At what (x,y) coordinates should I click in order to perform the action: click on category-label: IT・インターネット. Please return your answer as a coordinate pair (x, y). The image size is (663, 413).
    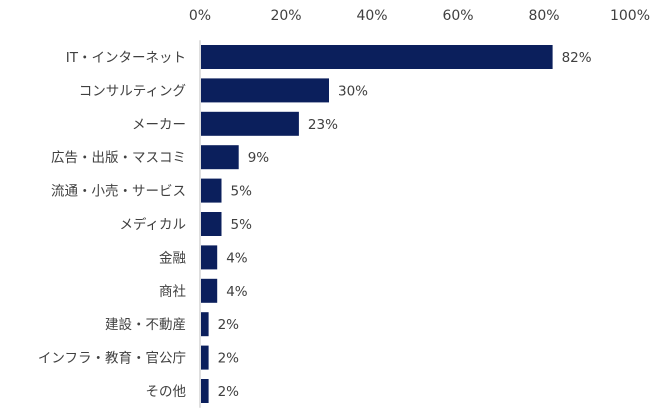
    Looking at the image, I should click on (126, 58).